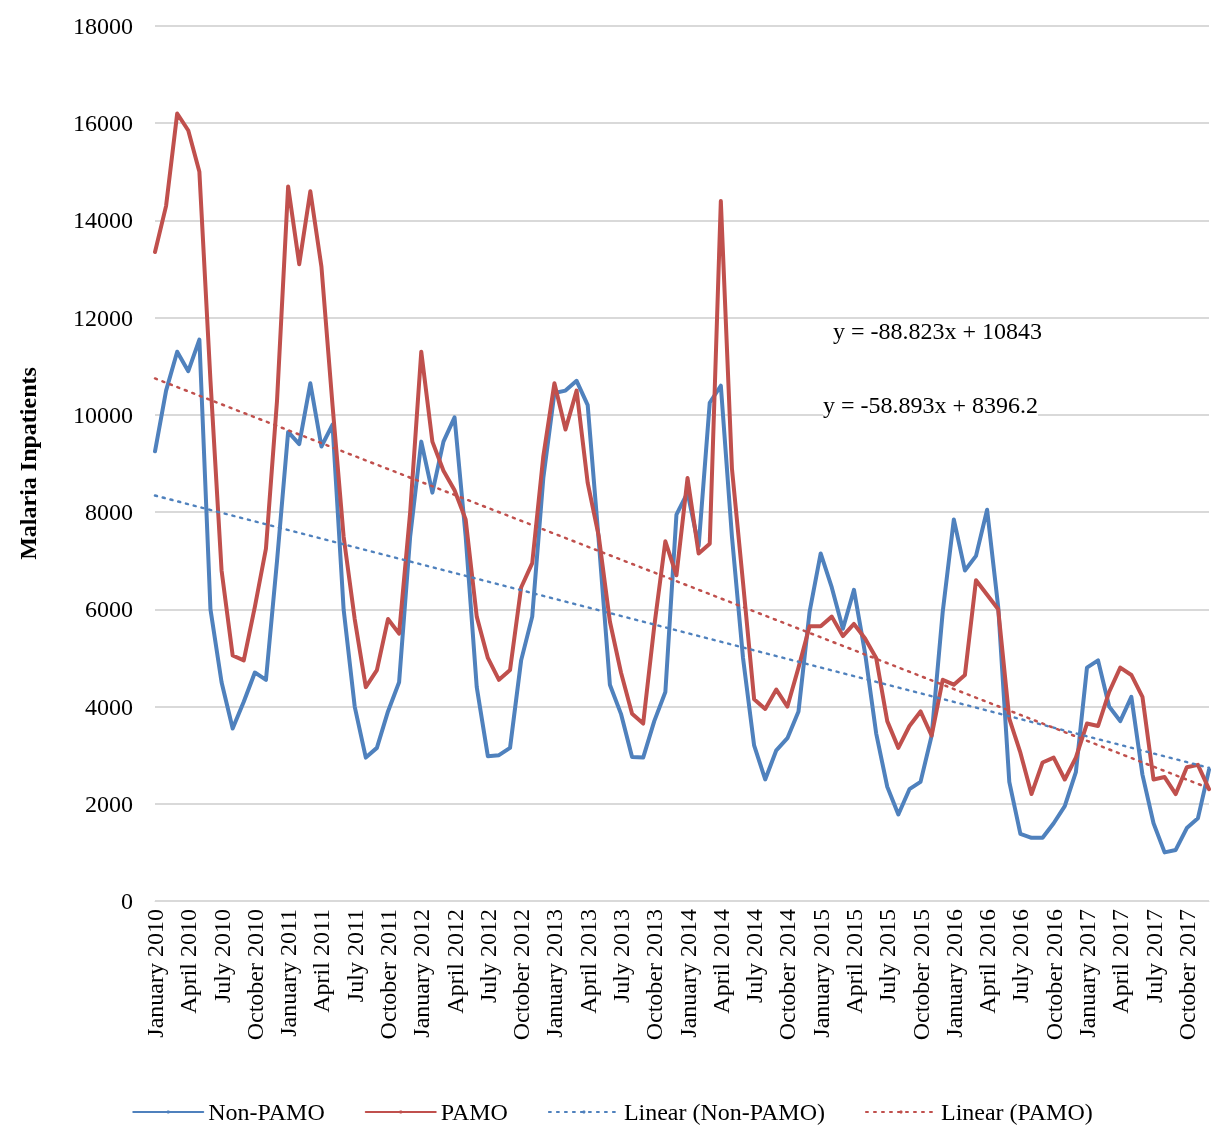  I want to click on x-tick-label: April 2013, so click(587, 961).